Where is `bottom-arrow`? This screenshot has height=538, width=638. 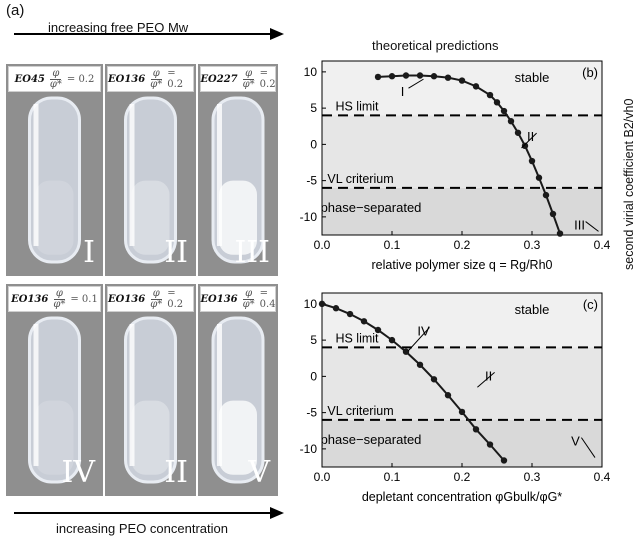 bottom-arrow is located at coordinates (149, 513).